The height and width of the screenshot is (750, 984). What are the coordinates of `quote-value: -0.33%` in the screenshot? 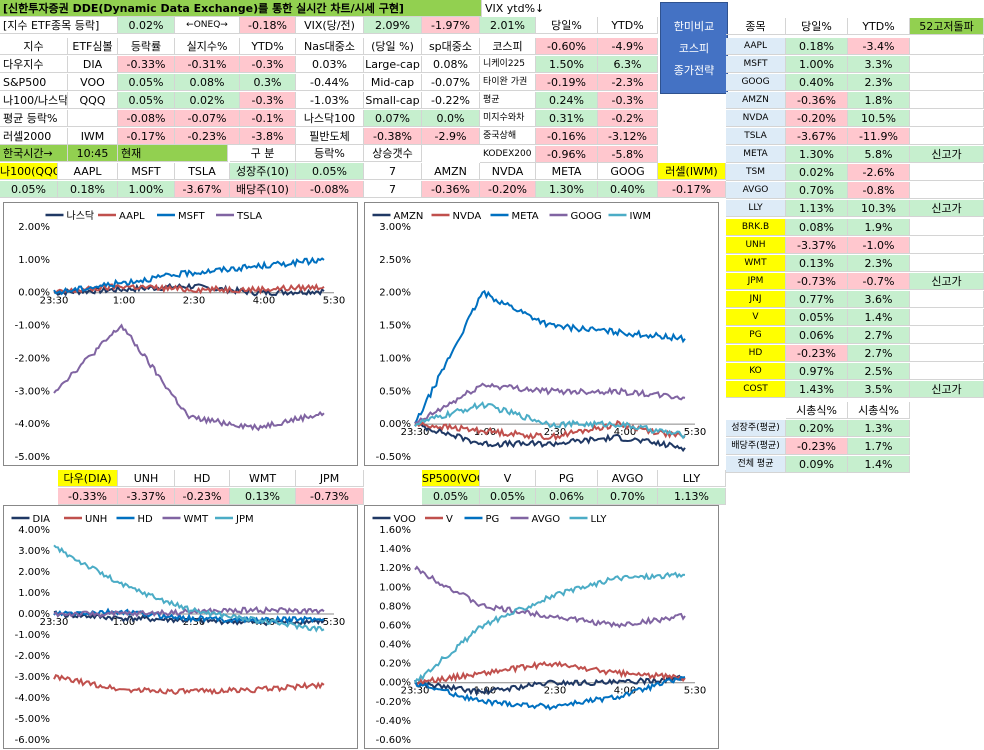 It's located at (88, 496).